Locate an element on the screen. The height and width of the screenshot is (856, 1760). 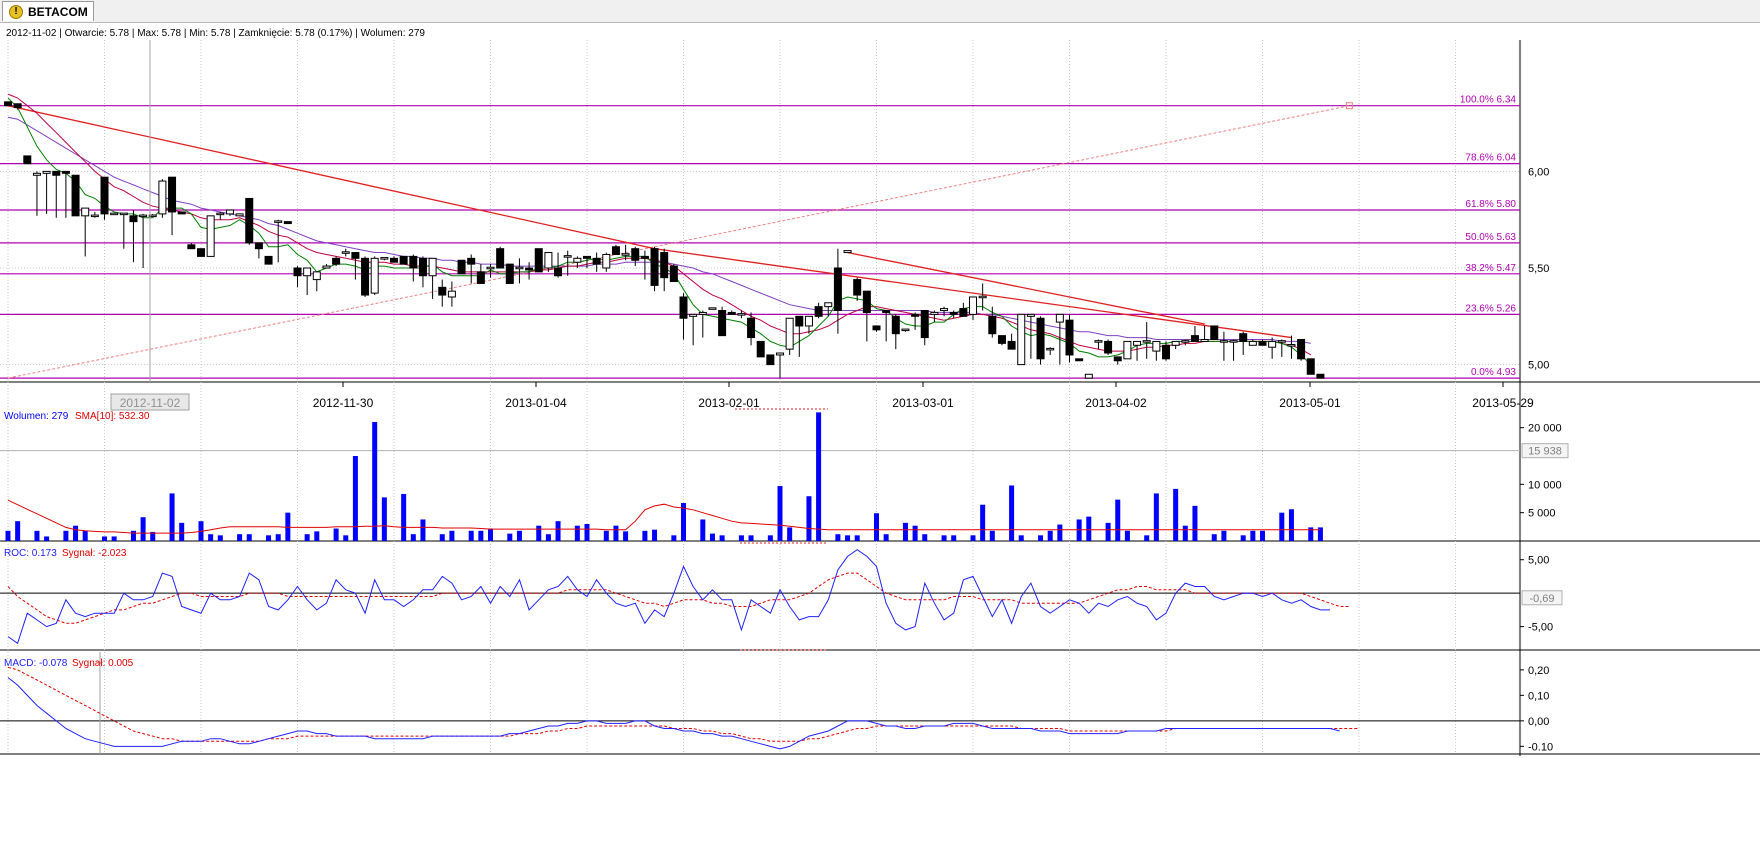
tab-betacom: ! BETACOM is located at coordinates (48, 11).